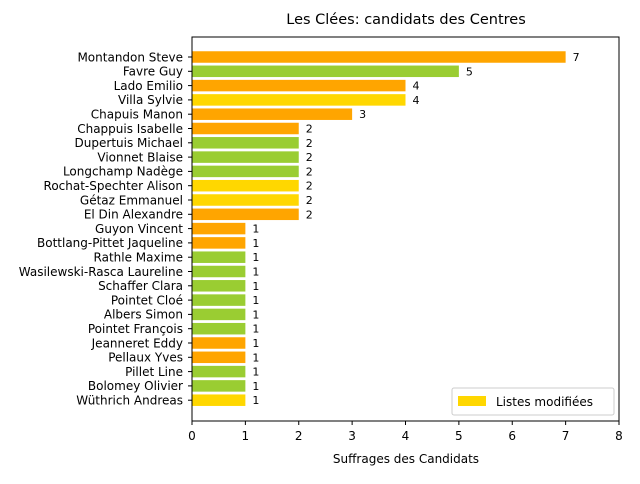  I want to click on category-label: Wasilewski-Rasca Laureline, so click(101, 272).